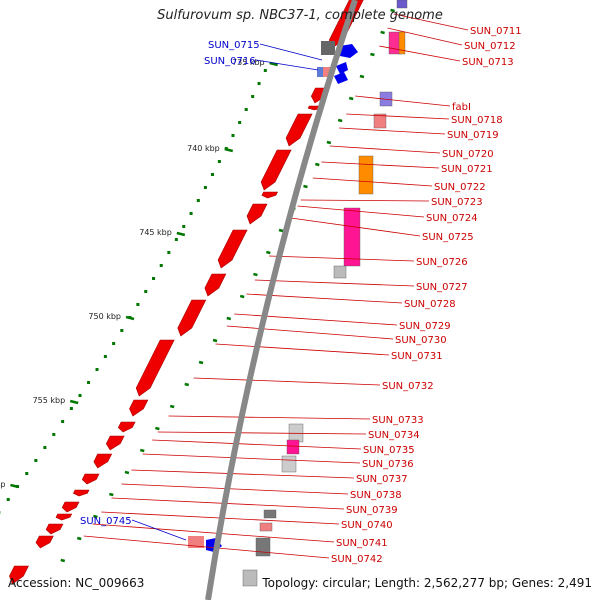 This screenshot has height=600, width=600. What do you see at coordinates (248, 62) in the screenshot?
I see `scale-label: 735 kbp` at bounding box center [248, 62].